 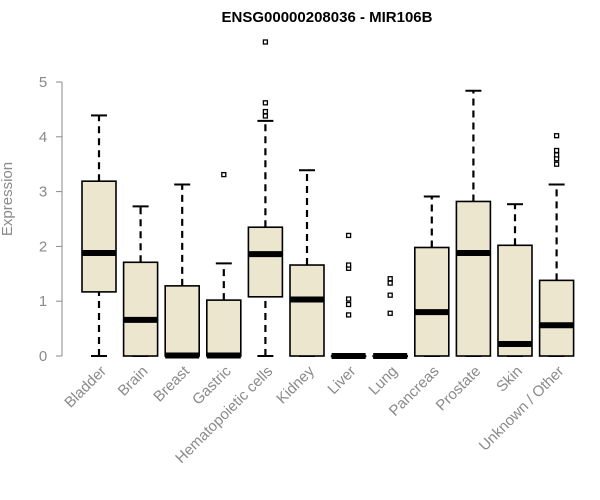 I want to click on category-label: Lung, so click(x=383, y=381).